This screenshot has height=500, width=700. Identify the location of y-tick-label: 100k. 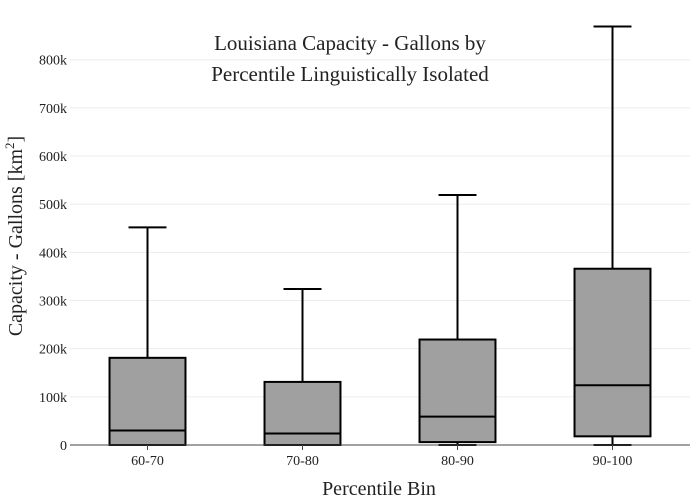
(53, 398).